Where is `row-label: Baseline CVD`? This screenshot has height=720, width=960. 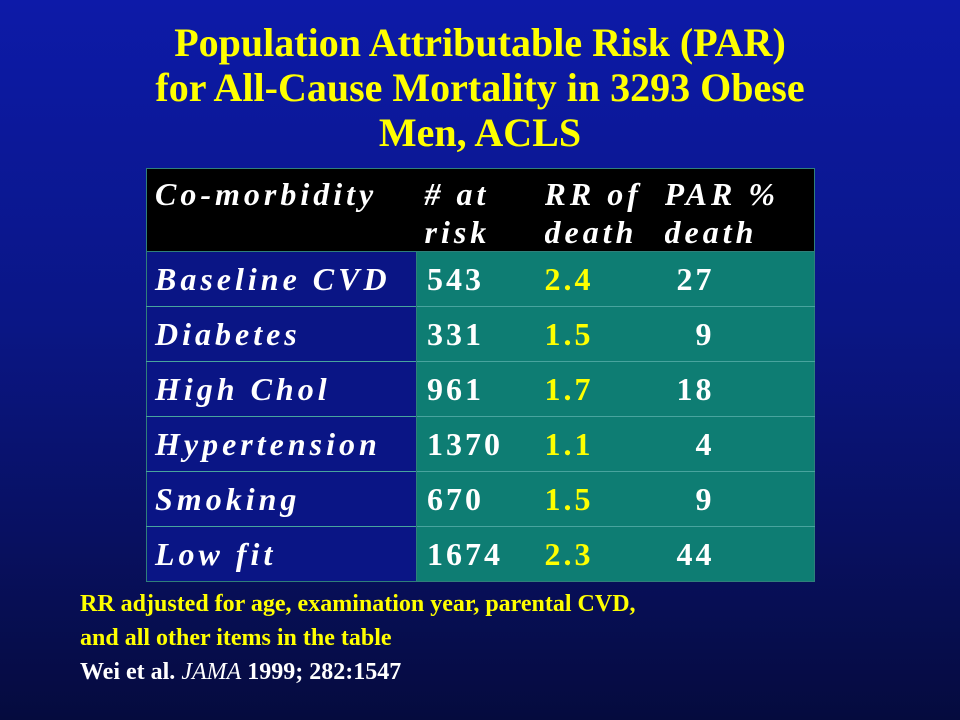
row-label: Baseline CVD is located at coordinates (281, 279).